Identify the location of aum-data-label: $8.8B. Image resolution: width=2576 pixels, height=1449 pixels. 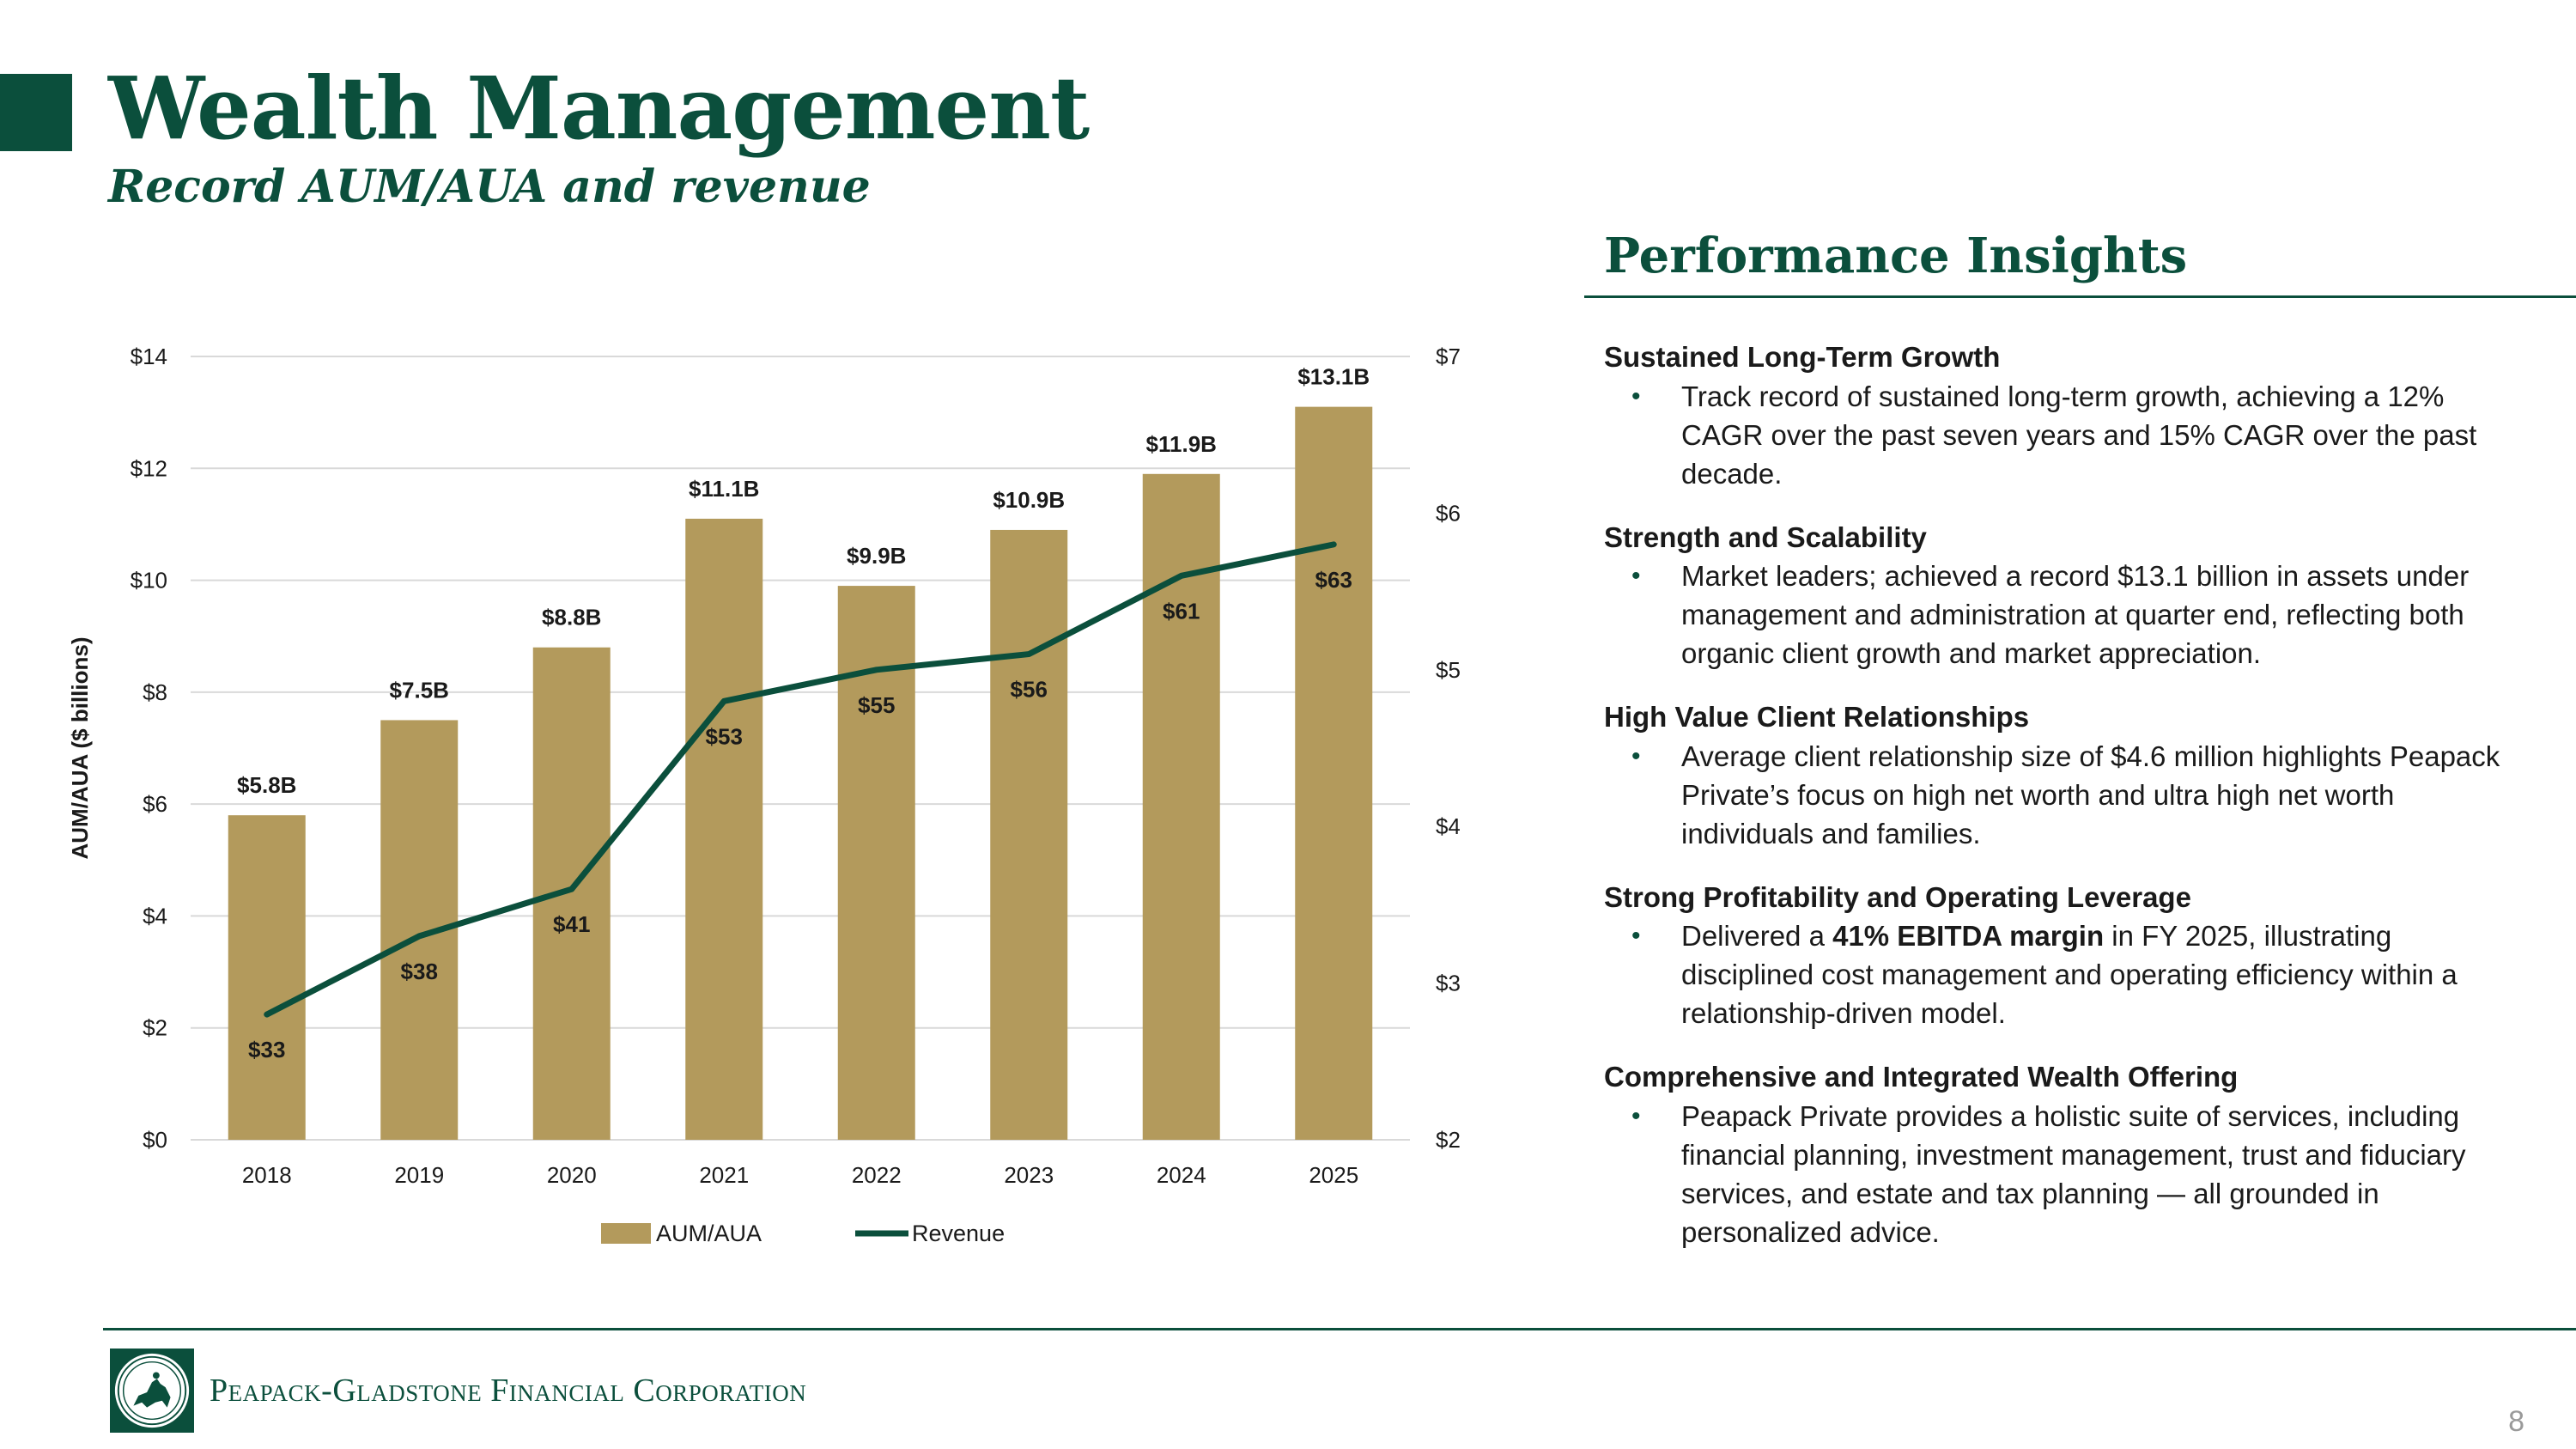
(572, 617).